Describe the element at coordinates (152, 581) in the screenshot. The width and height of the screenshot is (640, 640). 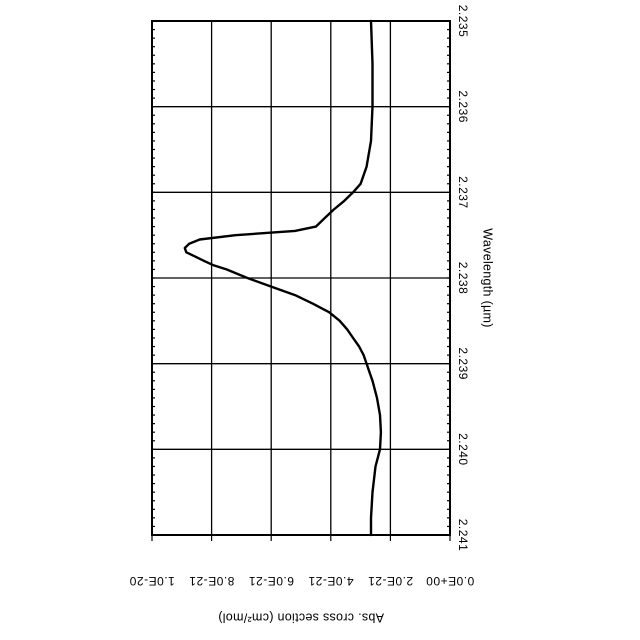
I see `y-tick-label: 1.0E-20` at that location.